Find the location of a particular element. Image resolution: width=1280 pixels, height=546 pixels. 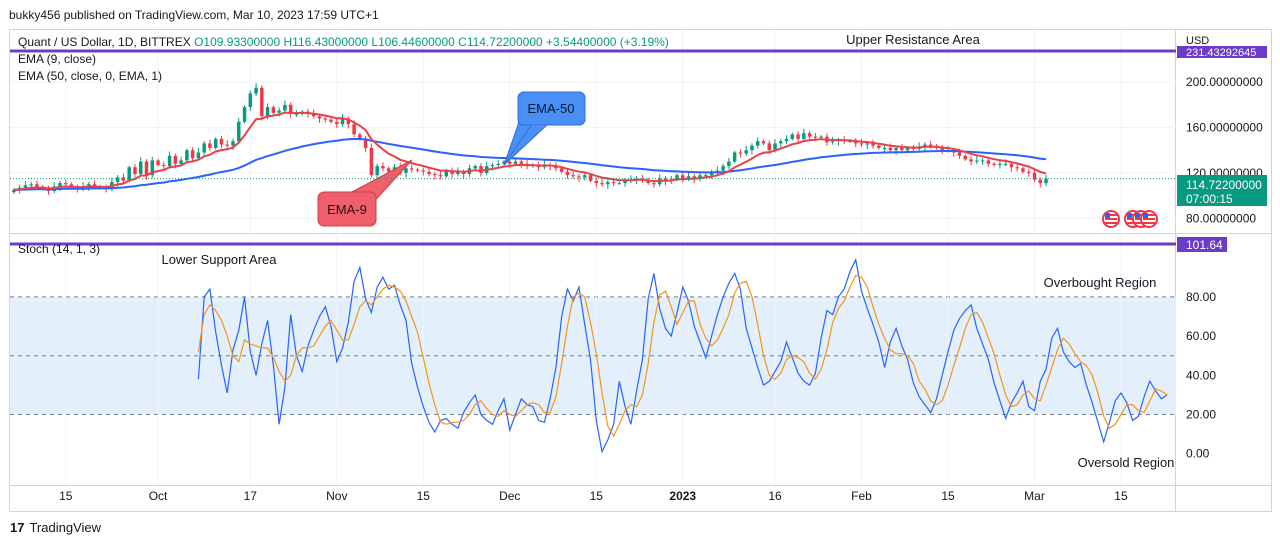

tradingview-logo-icon: 17 is located at coordinates (17, 527).